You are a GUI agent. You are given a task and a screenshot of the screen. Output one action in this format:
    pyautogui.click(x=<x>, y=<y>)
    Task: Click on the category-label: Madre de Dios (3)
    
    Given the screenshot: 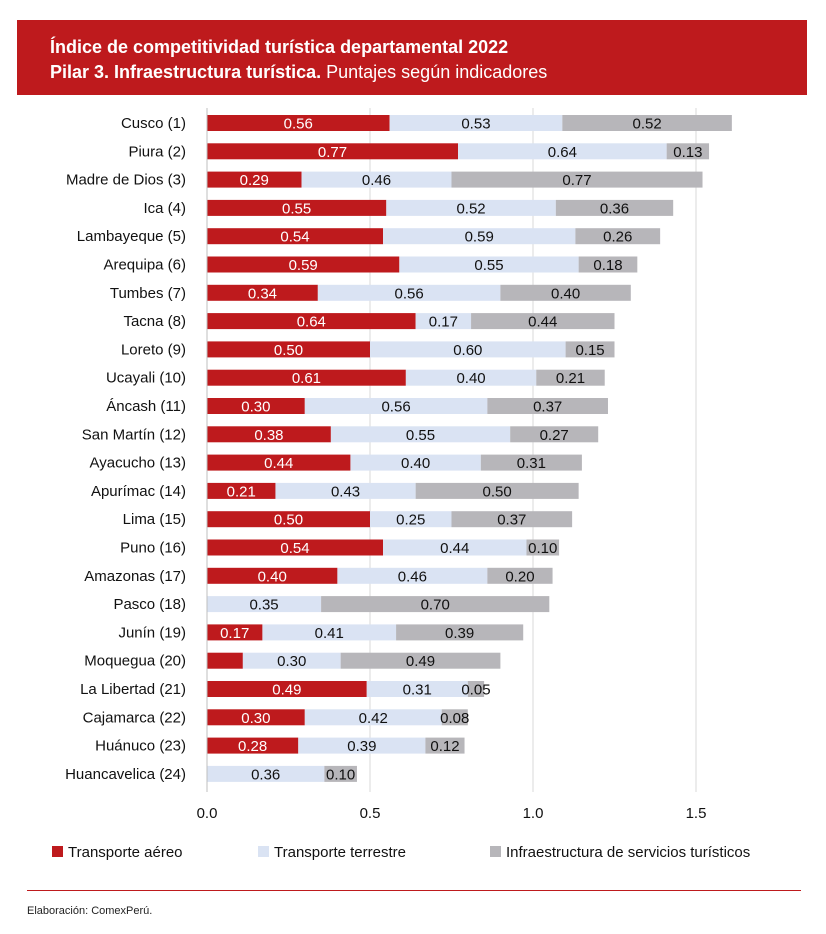 What is the action you would take?
    pyautogui.click(x=126, y=180)
    